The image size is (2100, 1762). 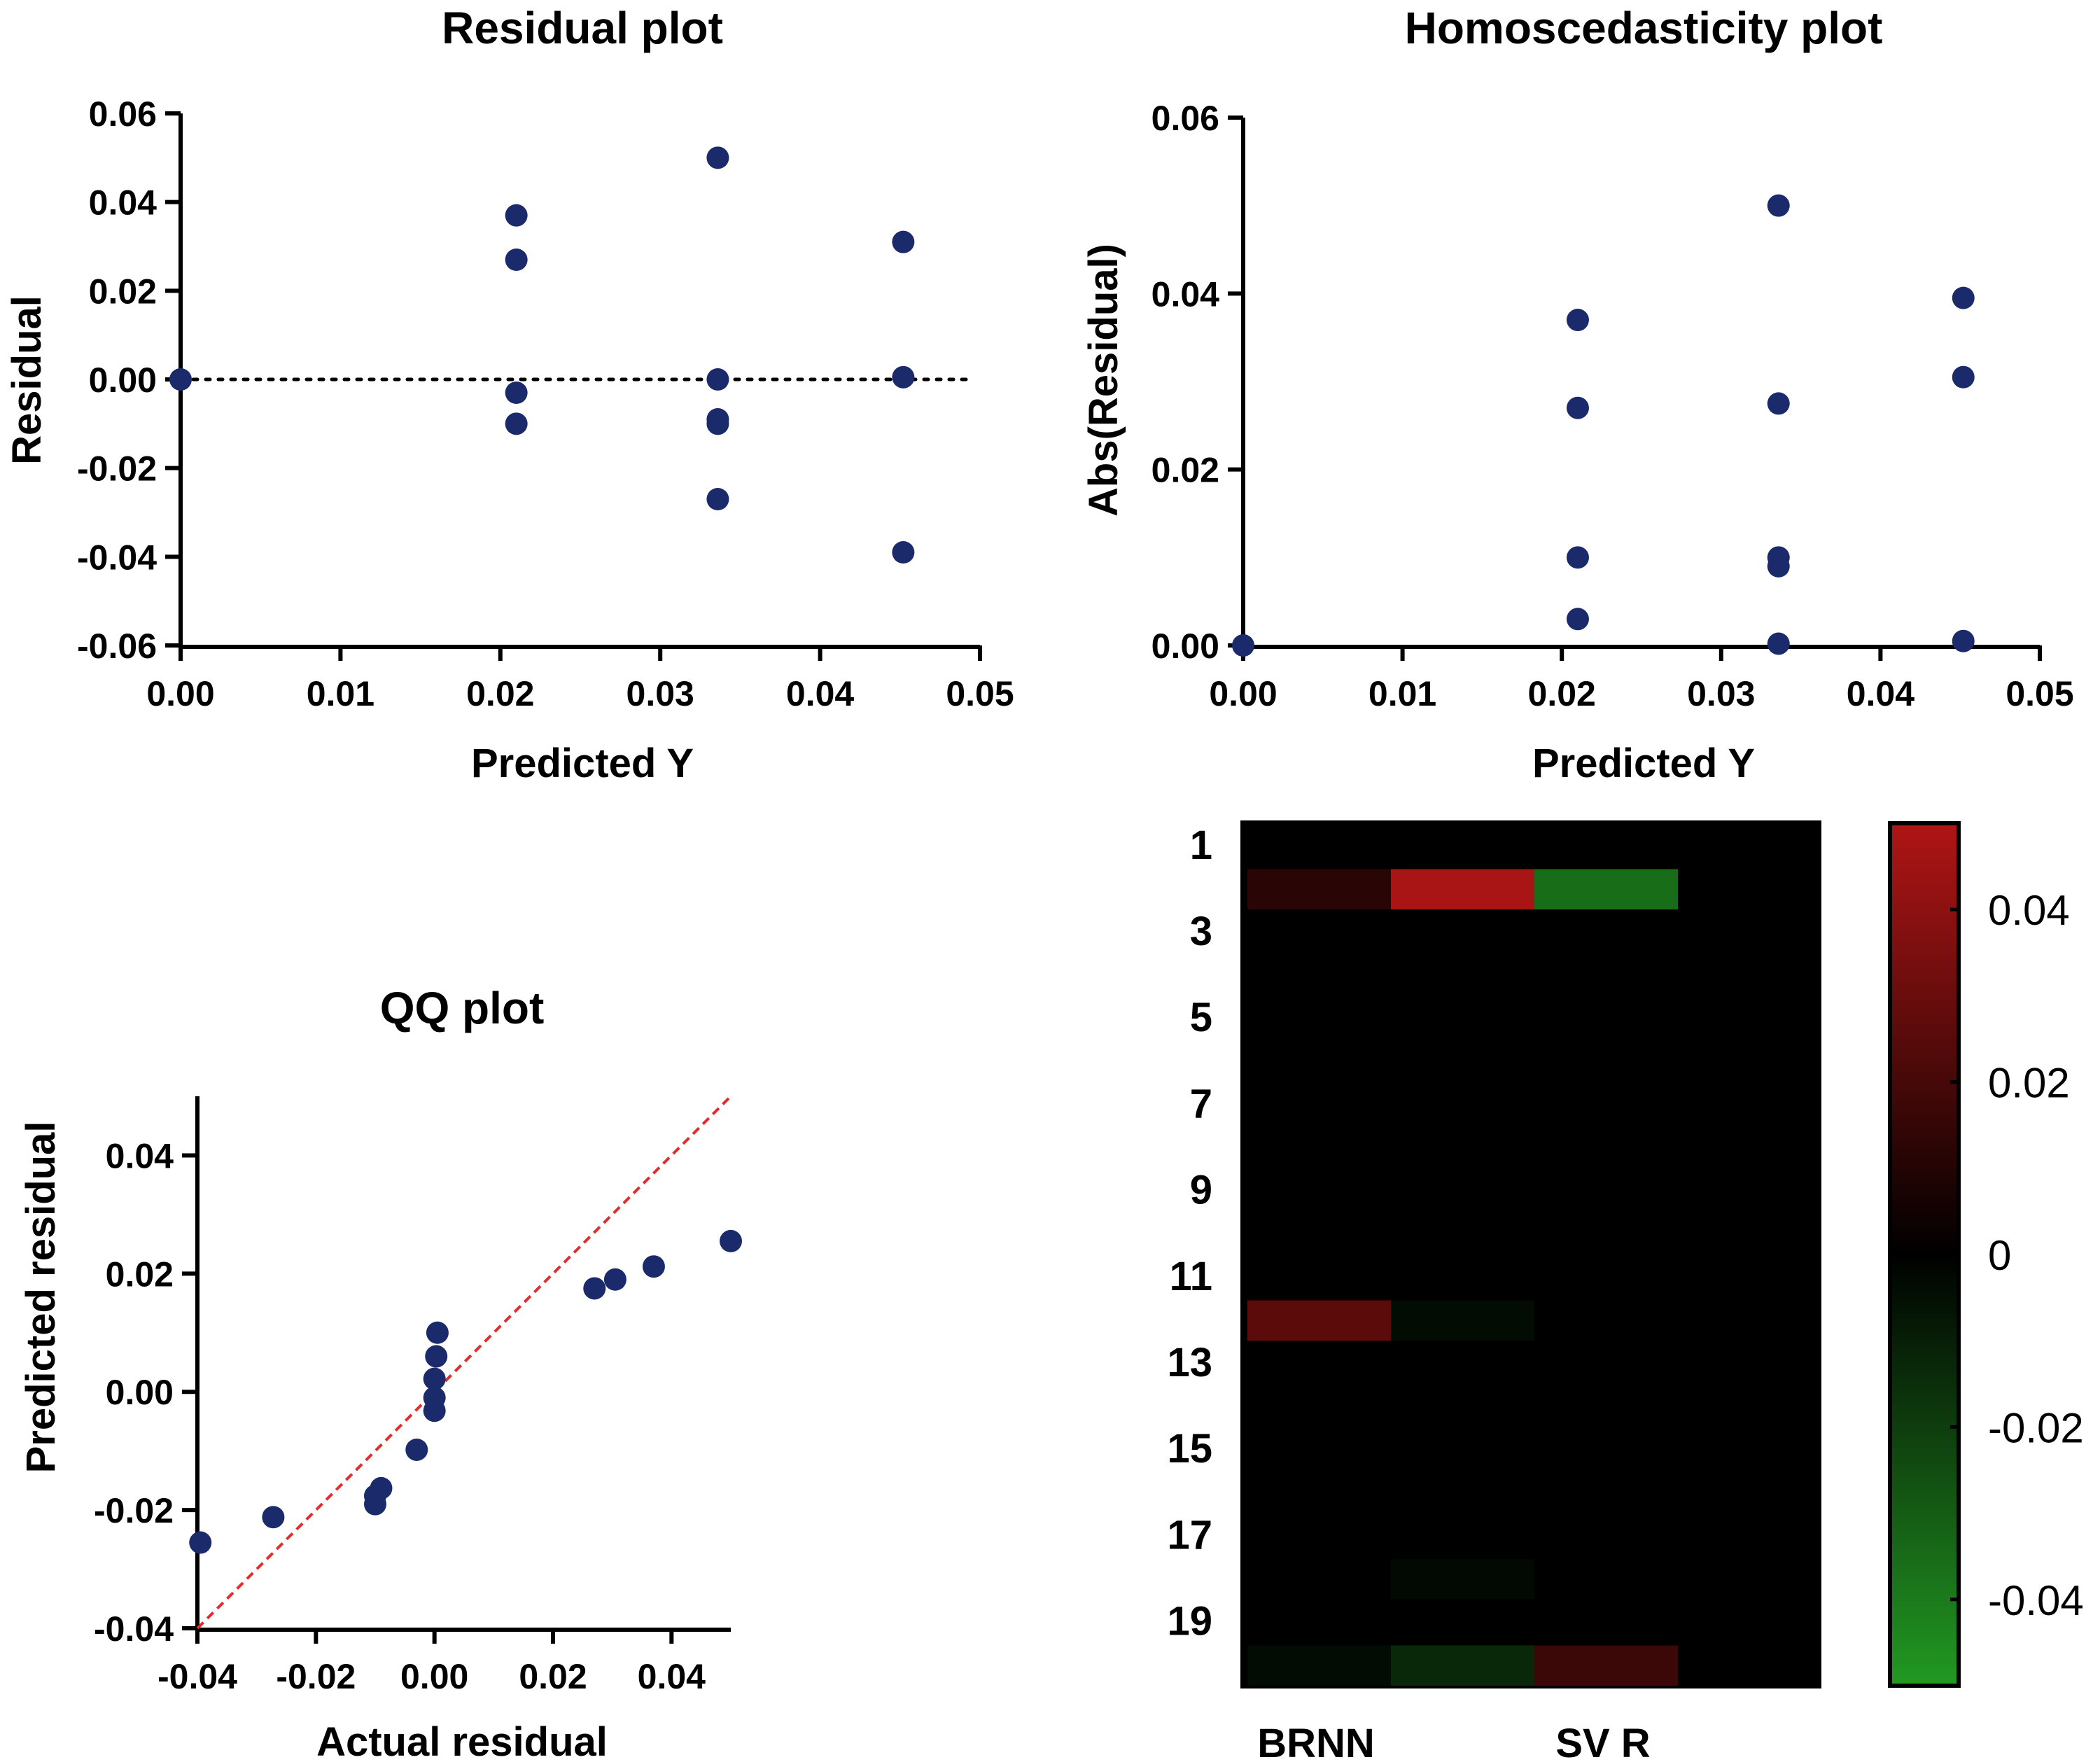 I want to click on heatmap-row-label: 13, so click(x=1189, y=1363).